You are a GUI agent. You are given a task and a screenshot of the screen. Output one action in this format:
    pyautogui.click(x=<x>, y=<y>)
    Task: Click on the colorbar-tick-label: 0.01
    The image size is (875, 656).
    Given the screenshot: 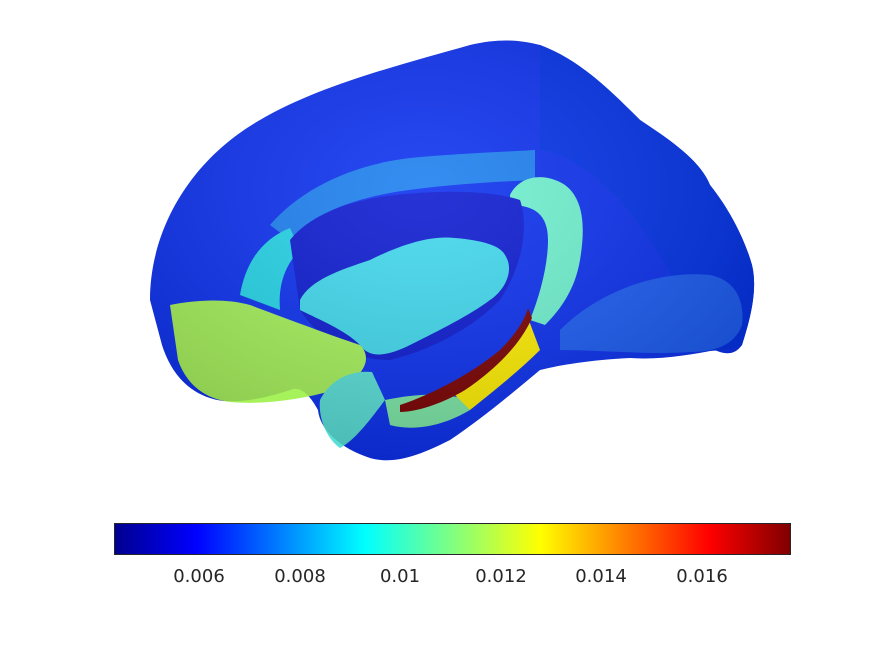 What is the action you would take?
    pyautogui.click(x=400, y=576)
    